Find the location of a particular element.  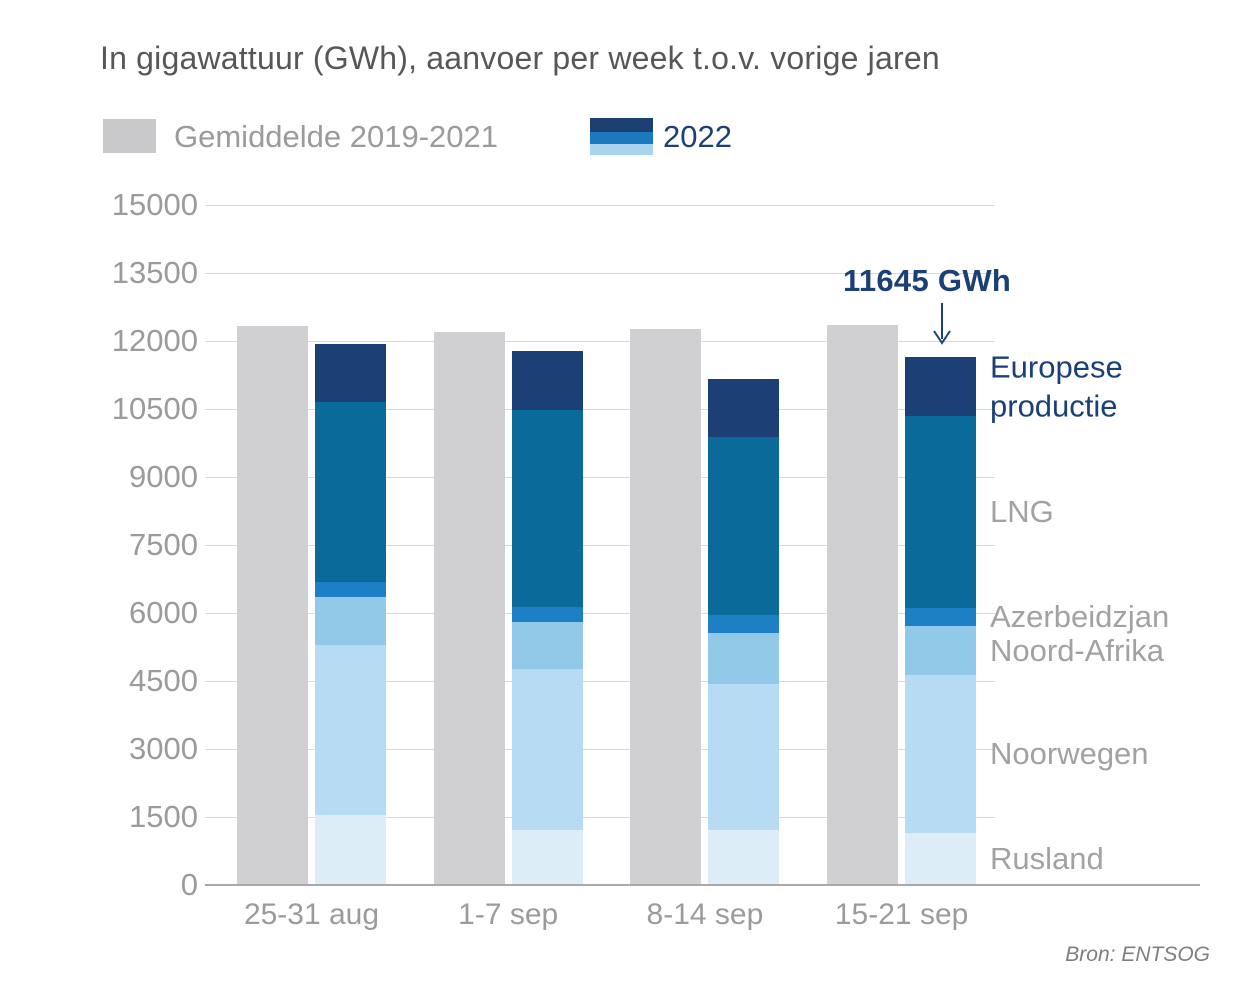

y-axis-tick-label: 3000 is located at coordinates (163, 748).